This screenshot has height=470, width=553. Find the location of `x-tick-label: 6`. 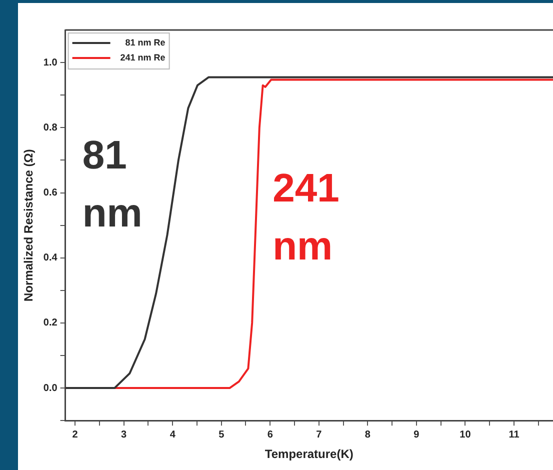

x-tick-label: 6 is located at coordinates (270, 434).